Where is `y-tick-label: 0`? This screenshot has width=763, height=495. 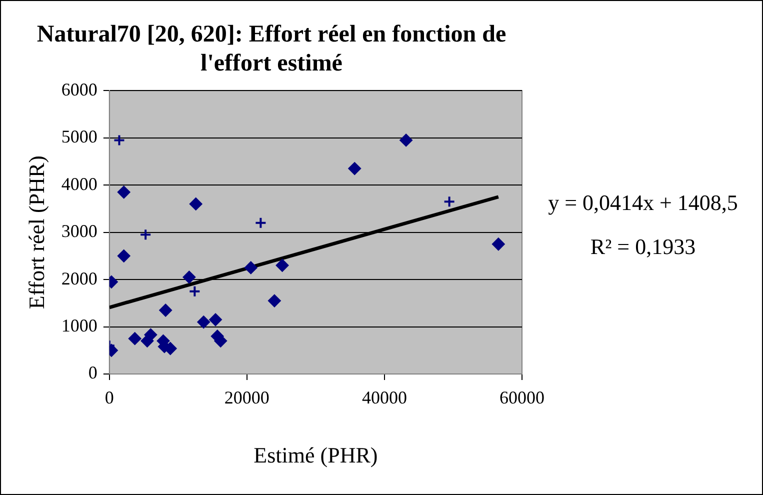
y-tick-label: 0 is located at coordinates (93, 372).